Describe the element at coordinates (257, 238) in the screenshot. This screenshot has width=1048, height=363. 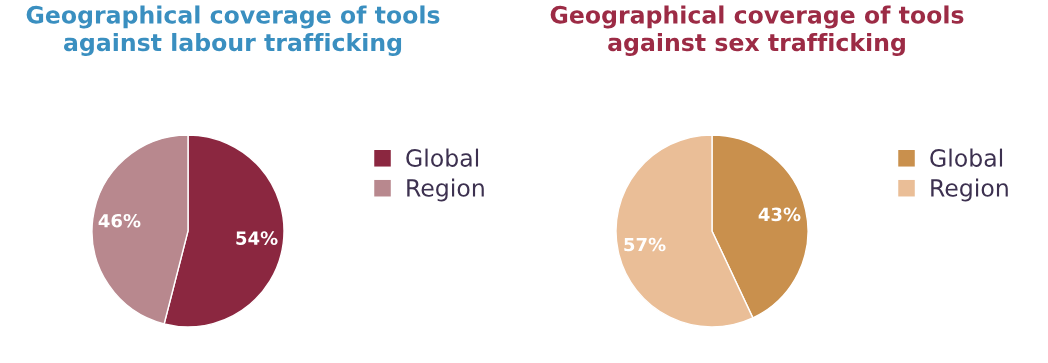
I see `data-label: 54%` at that location.